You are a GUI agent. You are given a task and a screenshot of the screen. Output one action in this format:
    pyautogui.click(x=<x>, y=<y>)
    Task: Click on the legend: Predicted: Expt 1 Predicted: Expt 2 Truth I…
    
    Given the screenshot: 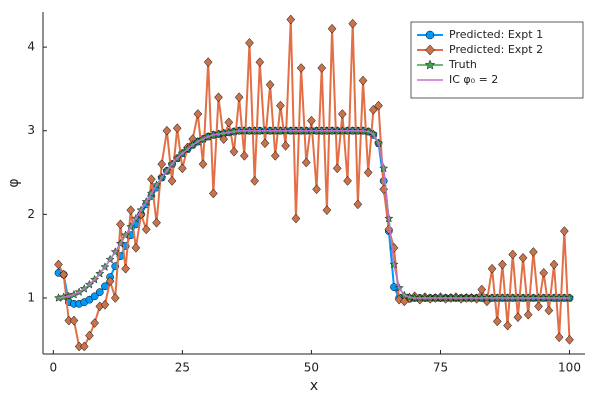 What is the action you would take?
    pyautogui.click(x=497, y=60)
    